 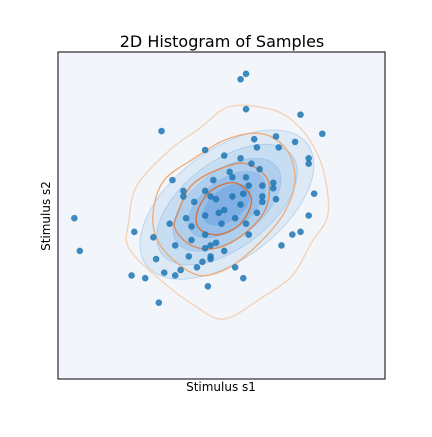 I want to click on contour-line-middle, so click(x=224, y=204).